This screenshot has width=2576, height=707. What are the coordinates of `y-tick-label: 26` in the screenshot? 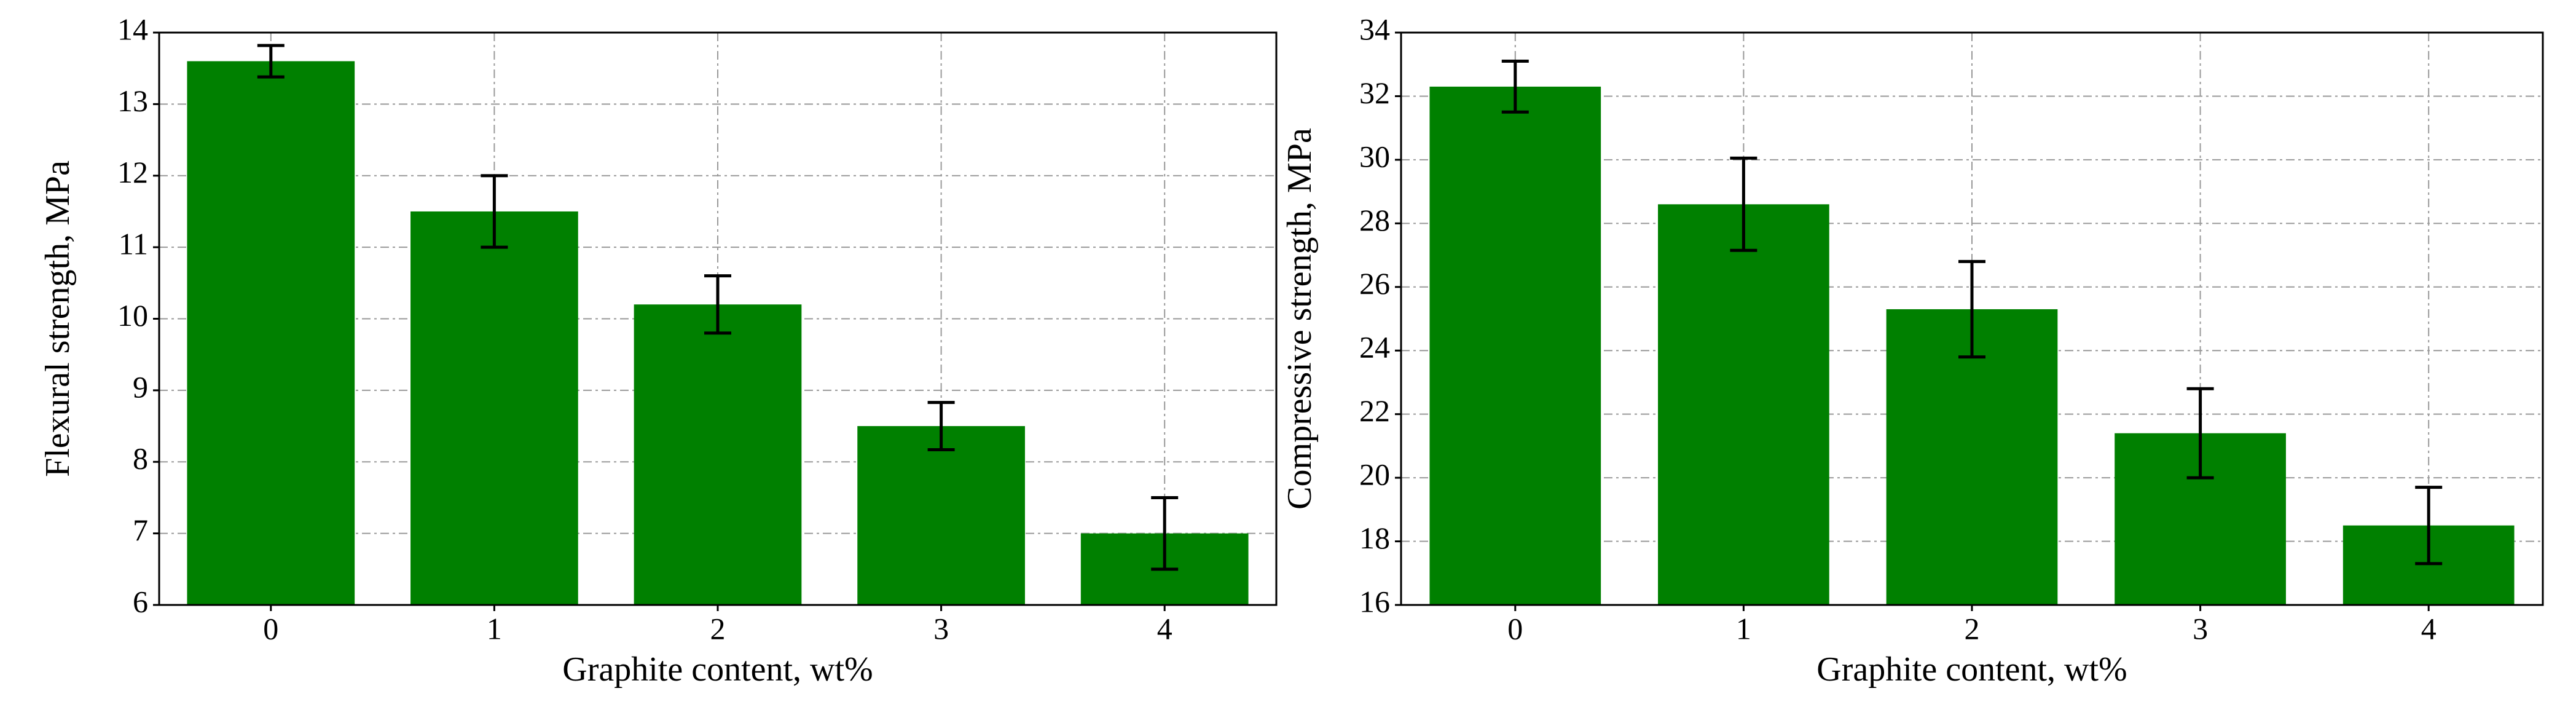 It's located at (1374, 283).